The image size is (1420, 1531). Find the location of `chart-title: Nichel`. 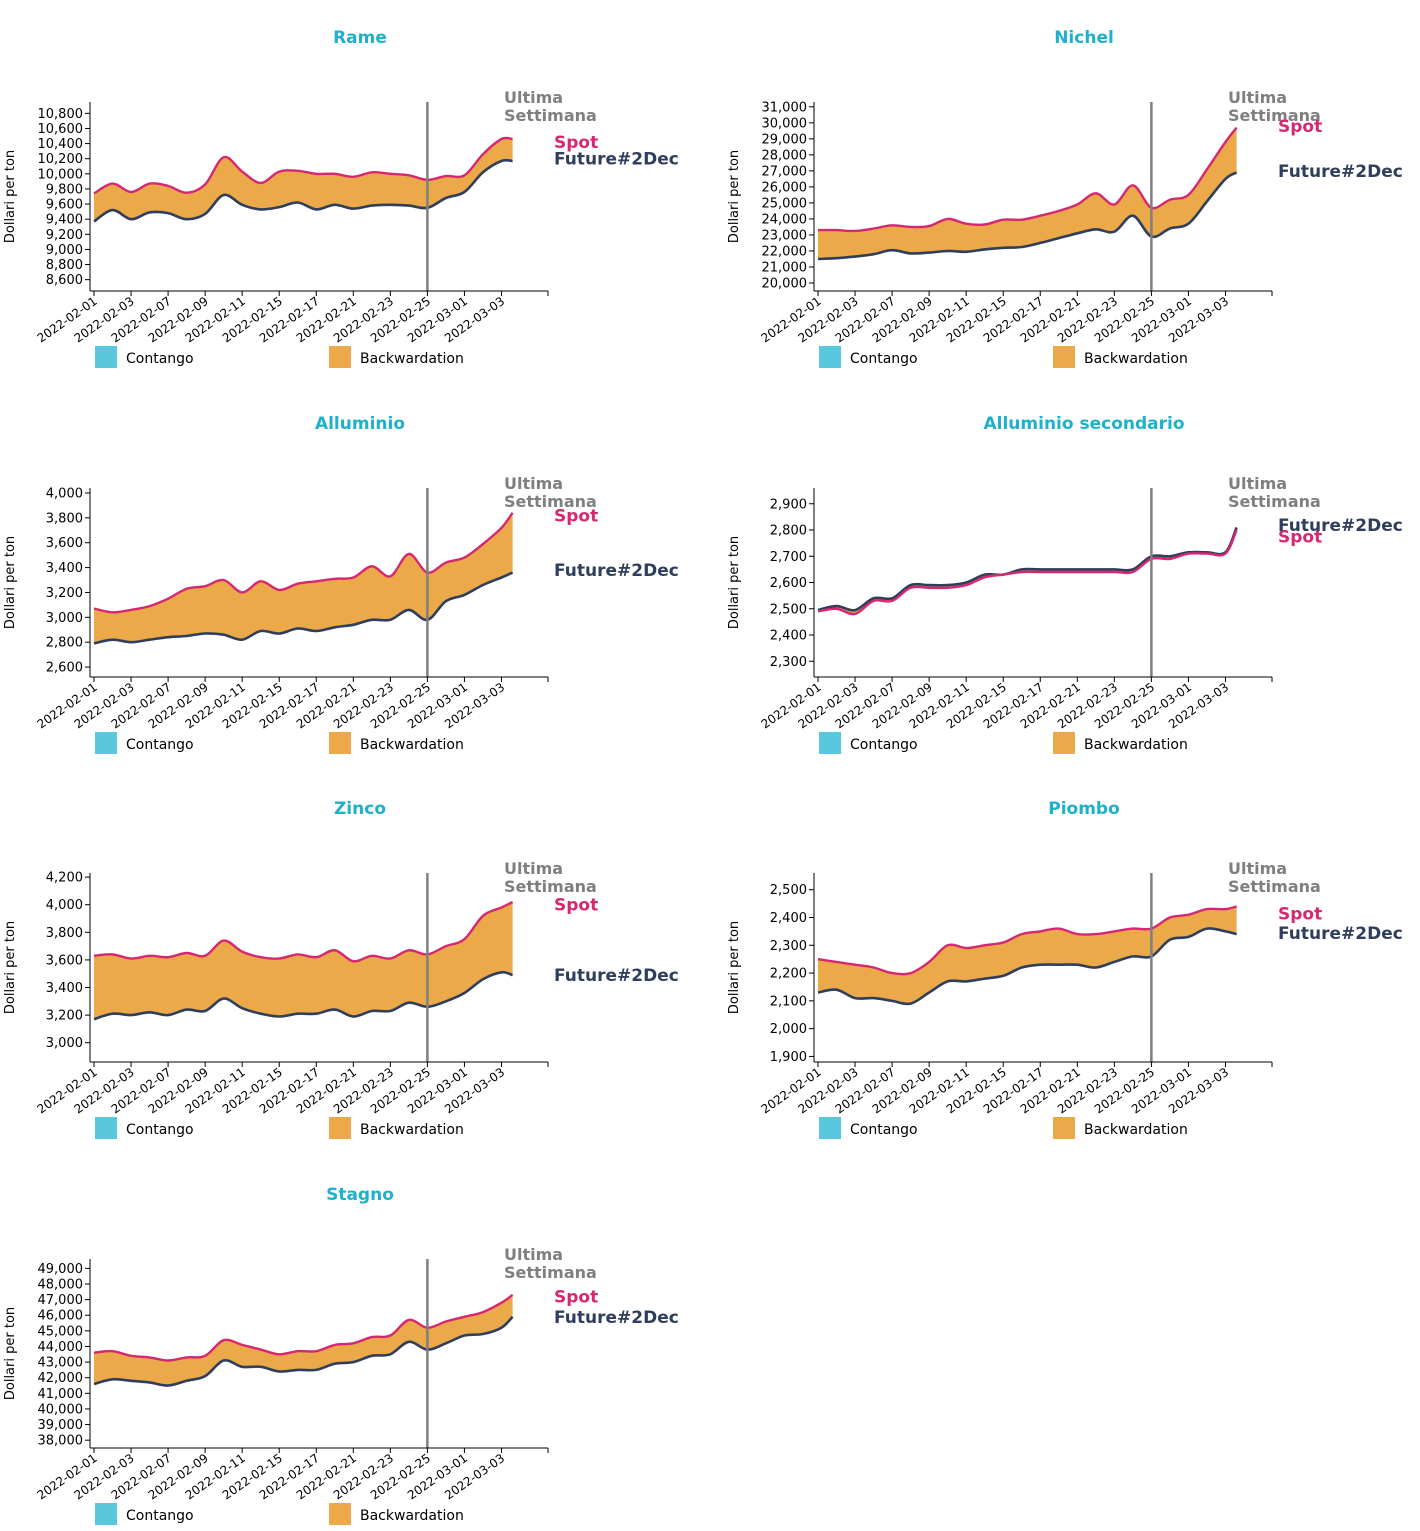

chart-title: Nichel is located at coordinates (1084, 38).